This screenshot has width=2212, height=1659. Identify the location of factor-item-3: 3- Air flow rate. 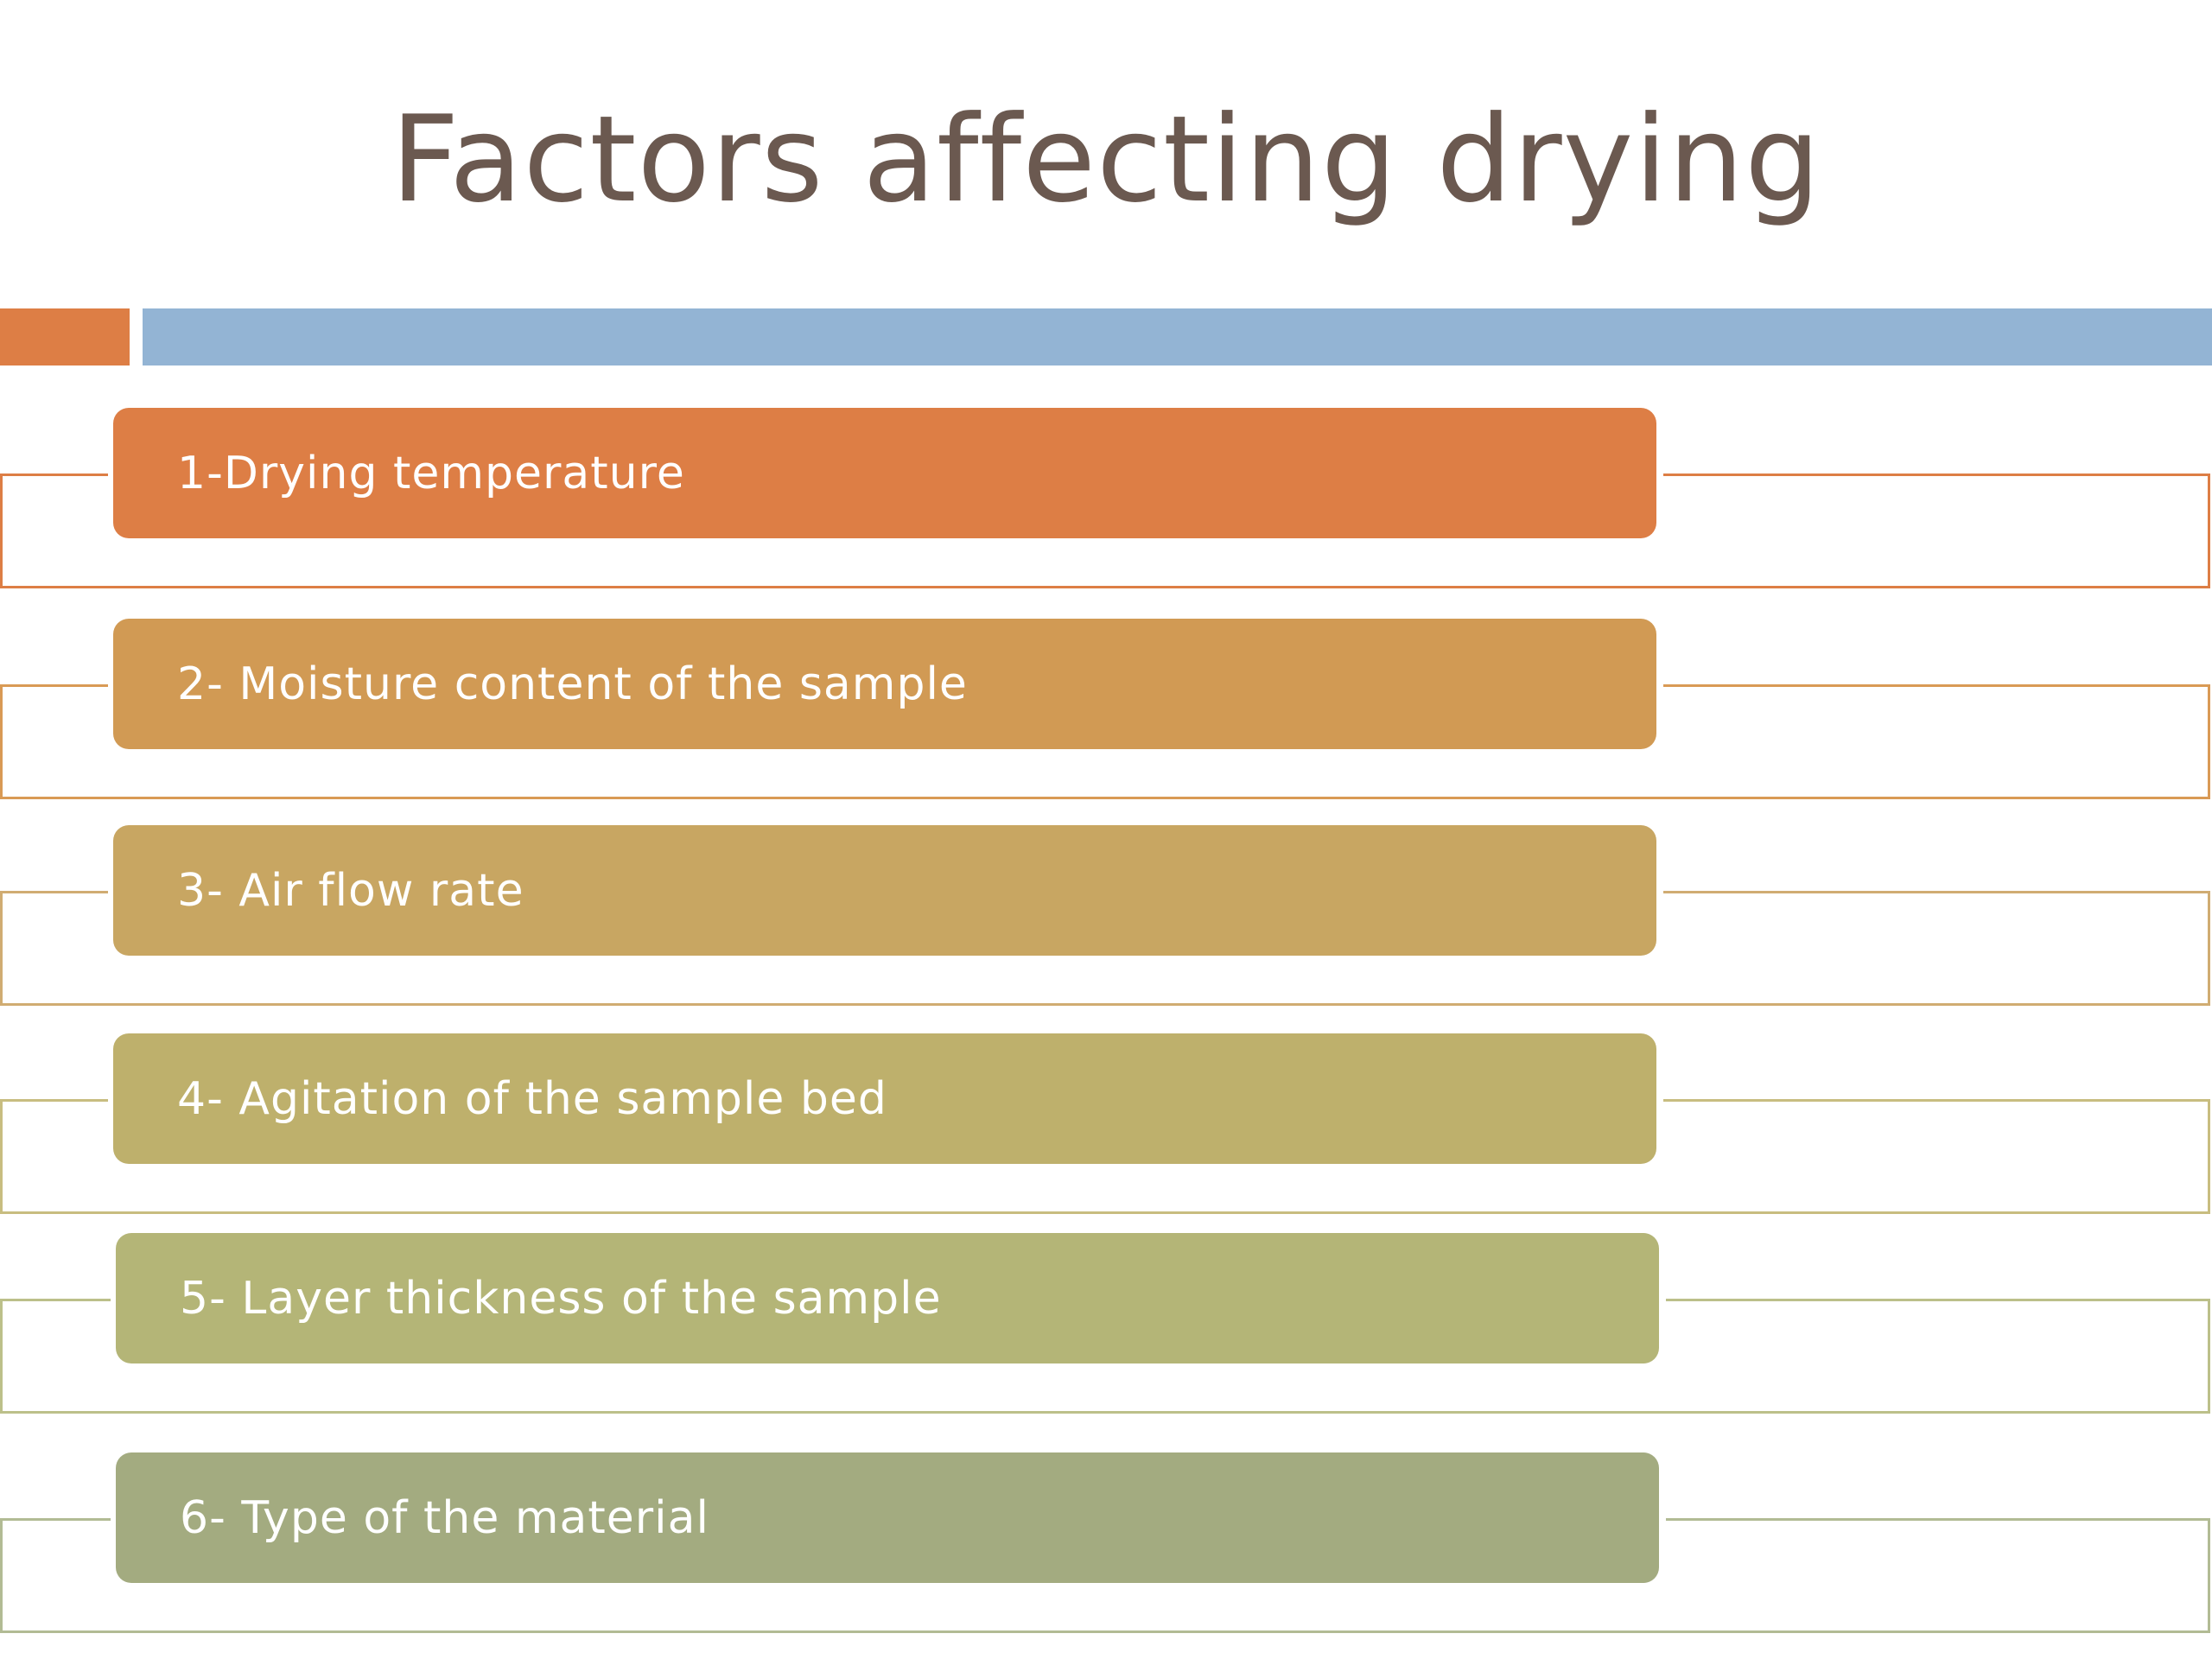
(884, 890).